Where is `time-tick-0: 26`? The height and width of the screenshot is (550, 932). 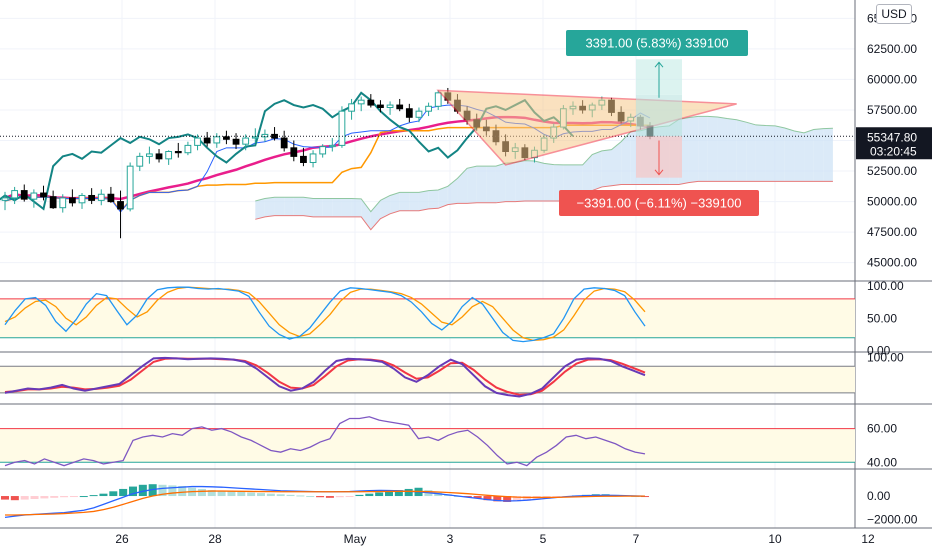
time-tick-0: 26 is located at coordinates (122, 539).